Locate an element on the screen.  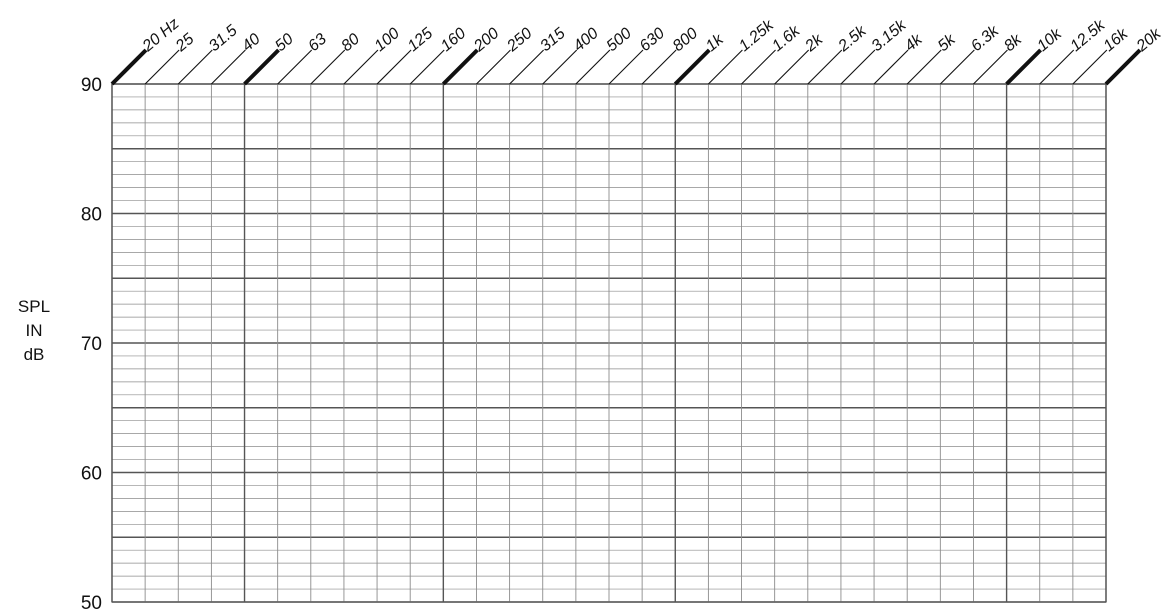
y-tick-label: 80 is located at coordinates (91, 215).